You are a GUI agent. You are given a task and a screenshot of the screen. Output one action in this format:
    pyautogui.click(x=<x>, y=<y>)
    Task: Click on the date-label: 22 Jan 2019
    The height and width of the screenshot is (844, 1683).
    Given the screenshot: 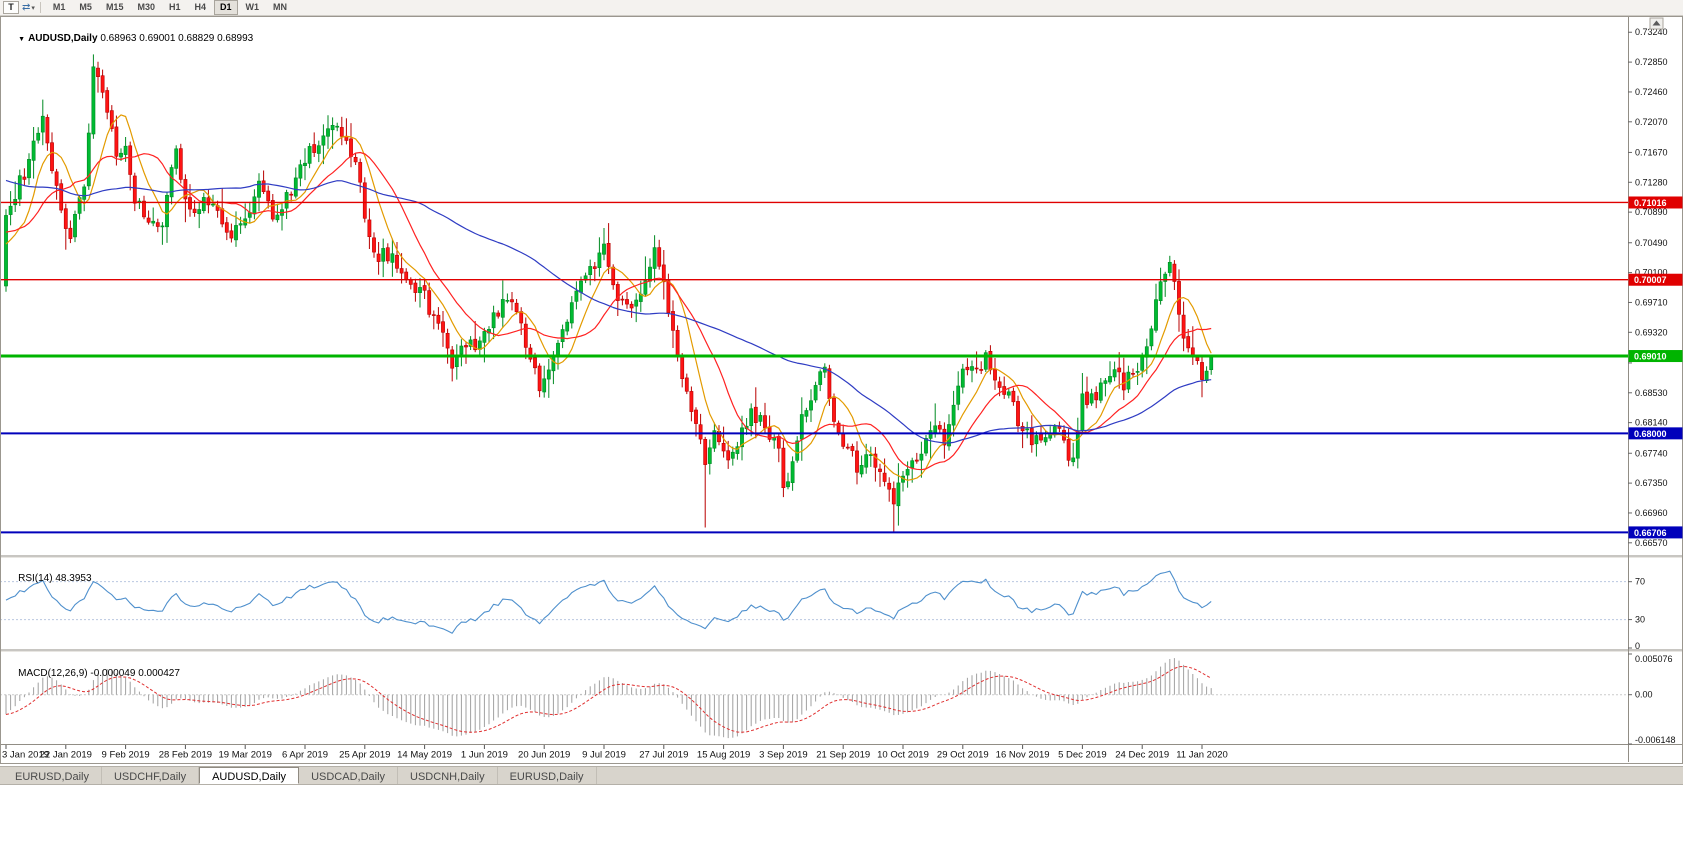 What is the action you would take?
    pyautogui.click(x=66, y=755)
    